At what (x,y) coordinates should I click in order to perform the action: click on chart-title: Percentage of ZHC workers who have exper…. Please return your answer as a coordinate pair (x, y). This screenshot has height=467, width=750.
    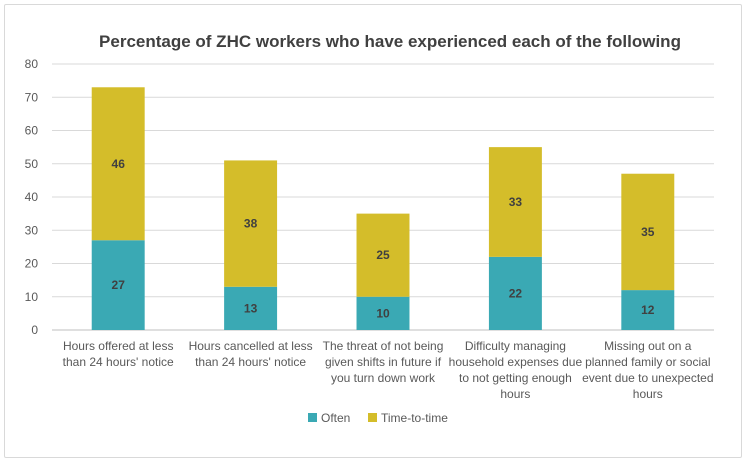
    Looking at the image, I should click on (390, 41).